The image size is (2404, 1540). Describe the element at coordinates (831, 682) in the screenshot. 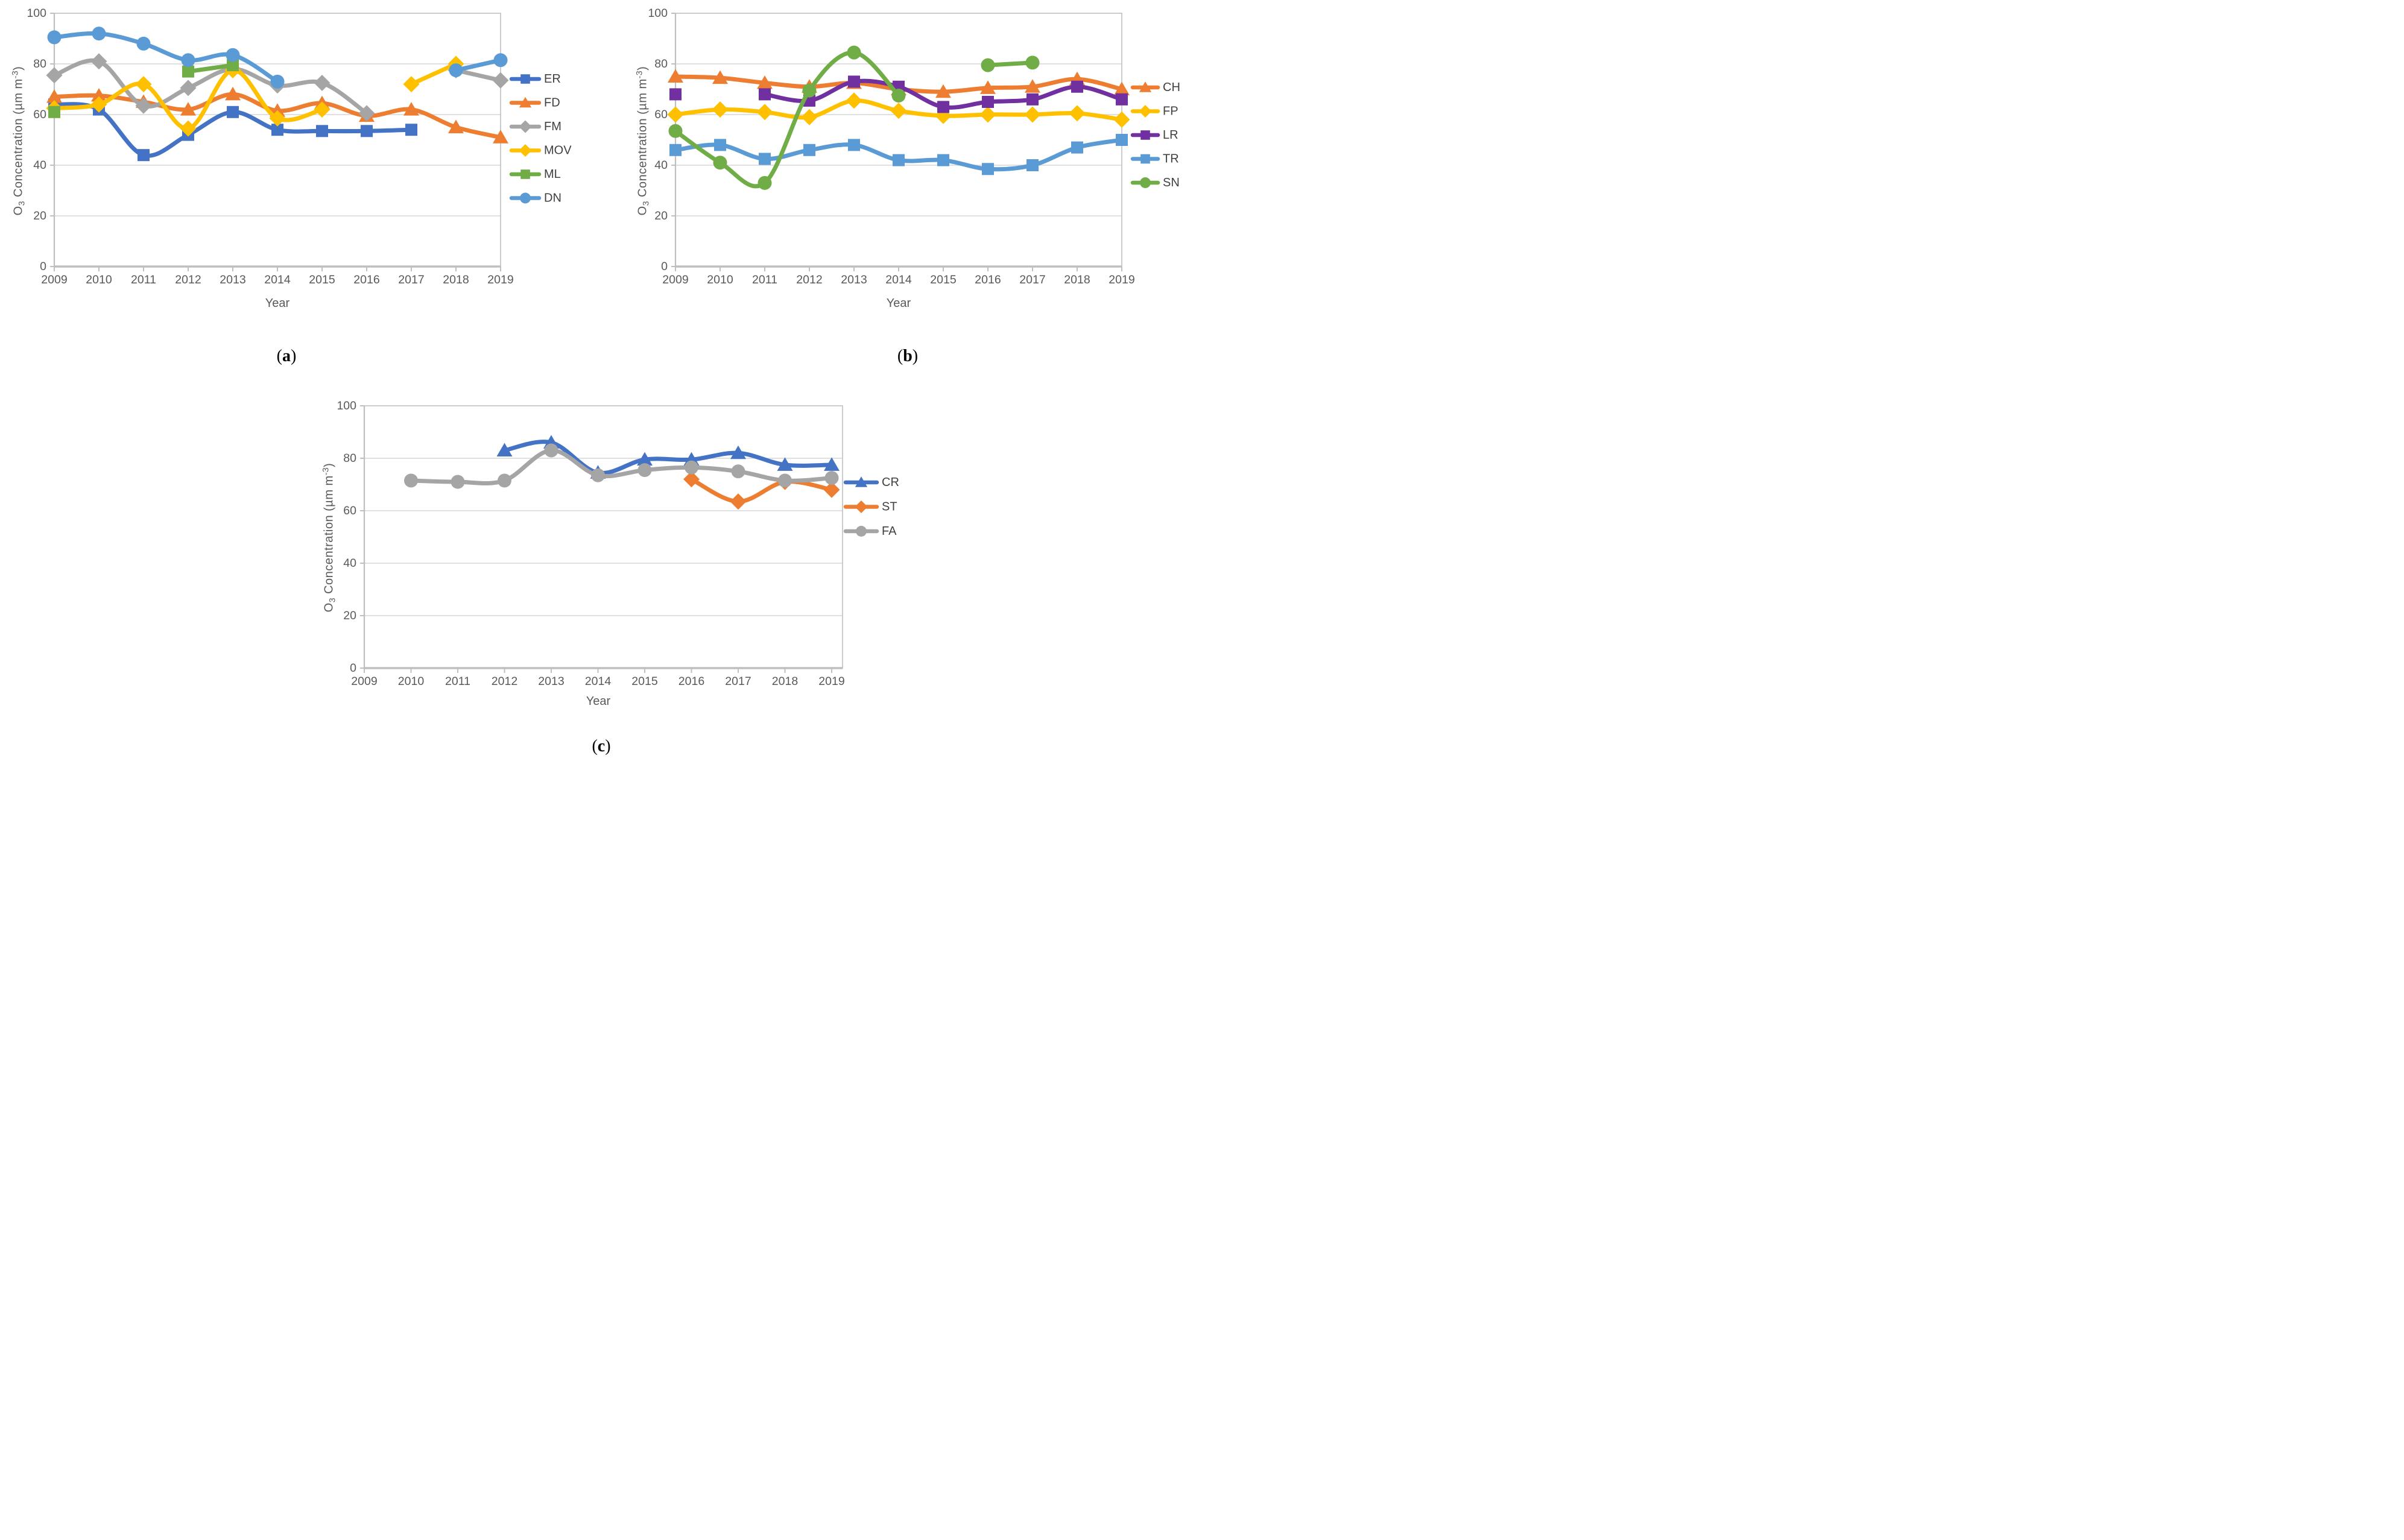

I see `x-tick-label: 2019` at that location.